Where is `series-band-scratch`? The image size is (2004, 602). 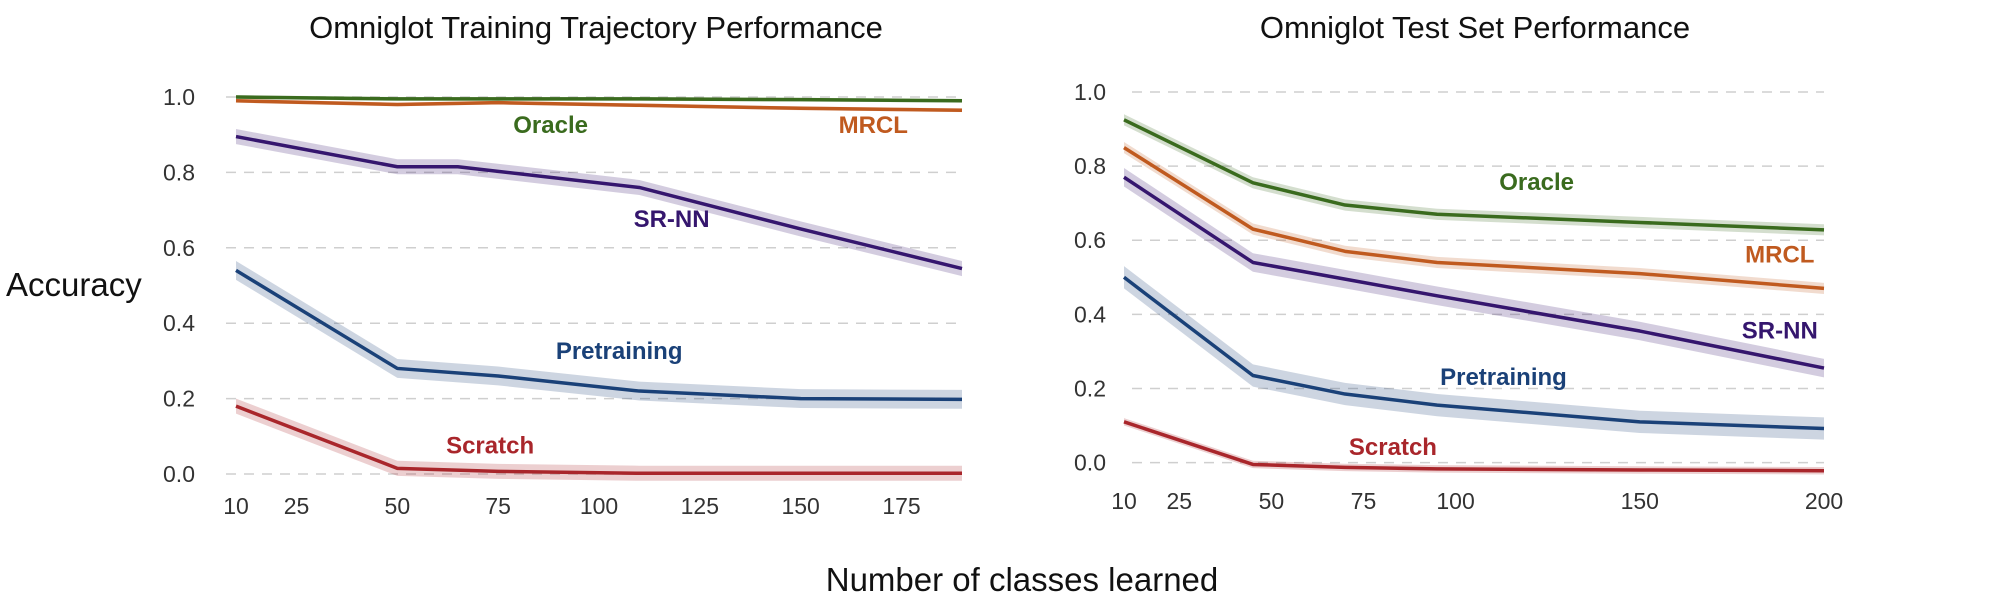 series-band-scratch is located at coordinates (599, 439).